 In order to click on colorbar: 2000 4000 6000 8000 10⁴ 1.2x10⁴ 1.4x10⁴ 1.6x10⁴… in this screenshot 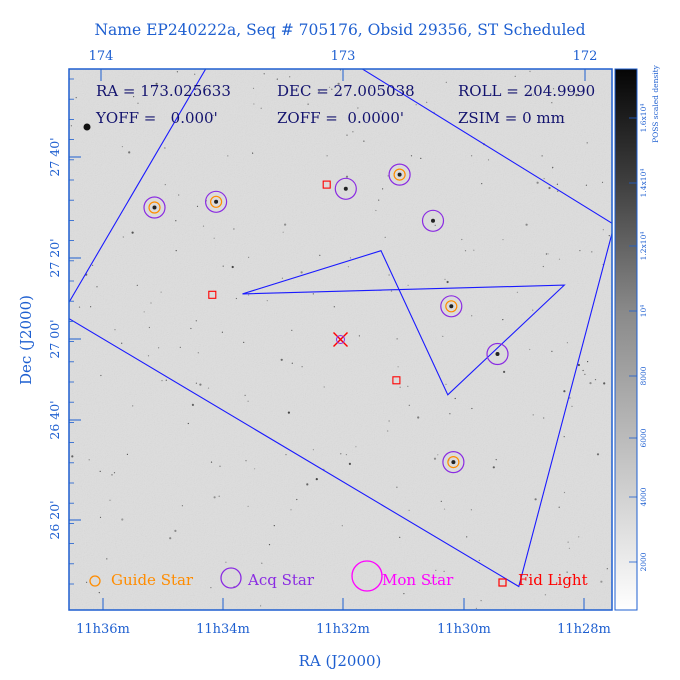, I will do `click(637, 337)`.